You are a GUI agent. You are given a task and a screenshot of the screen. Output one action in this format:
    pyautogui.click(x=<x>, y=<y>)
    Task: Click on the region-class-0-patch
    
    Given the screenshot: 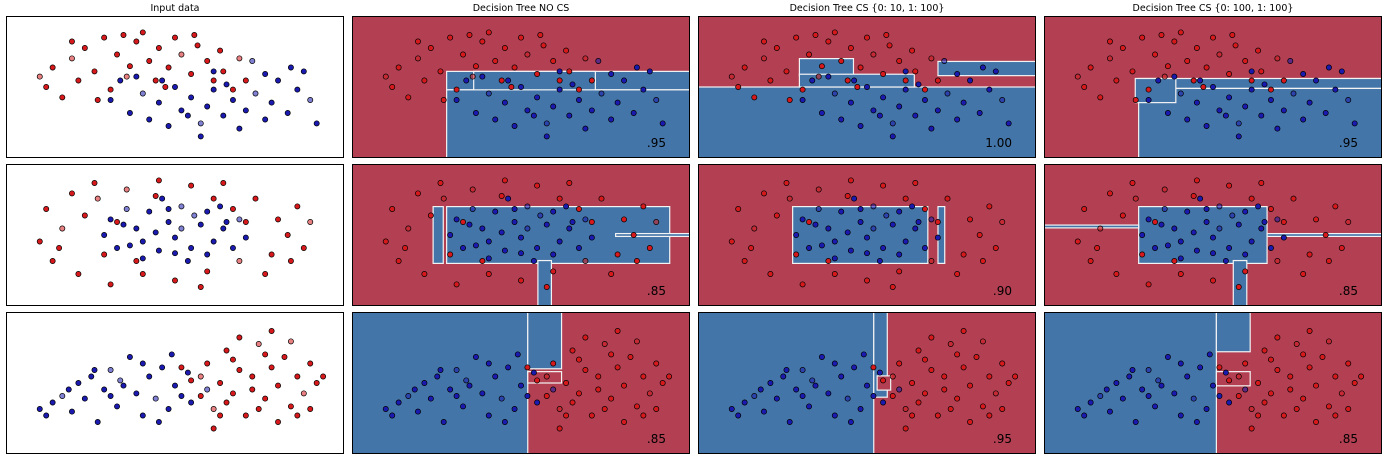 What is the action you would take?
    pyautogui.click(x=1233, y=379)
    